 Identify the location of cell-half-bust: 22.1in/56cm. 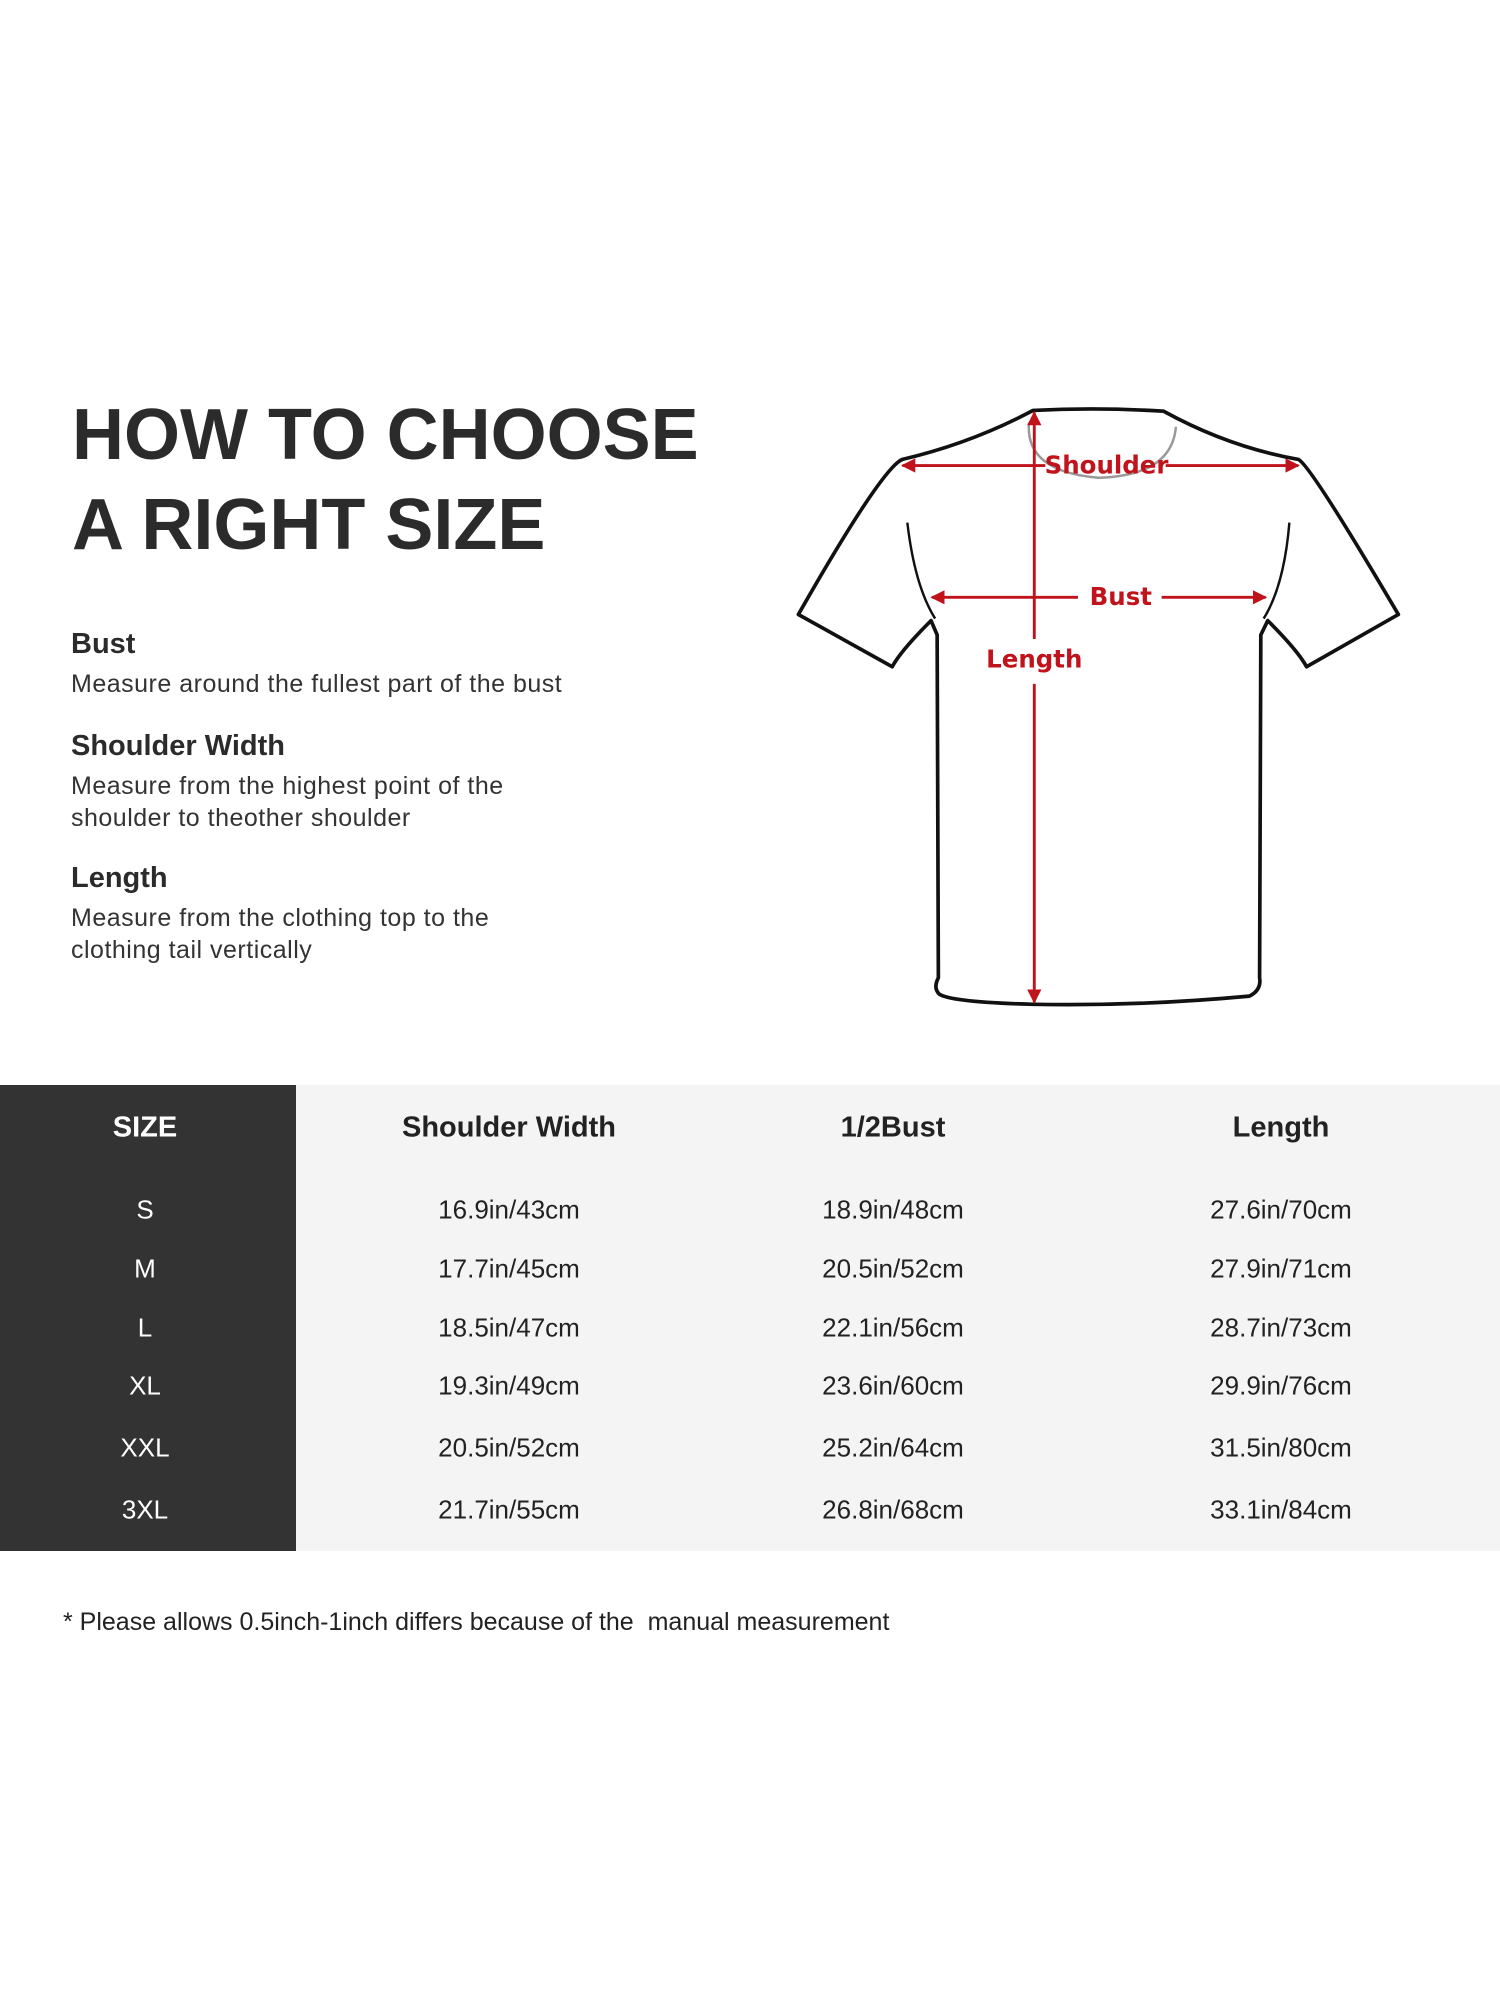
(893, 1327).